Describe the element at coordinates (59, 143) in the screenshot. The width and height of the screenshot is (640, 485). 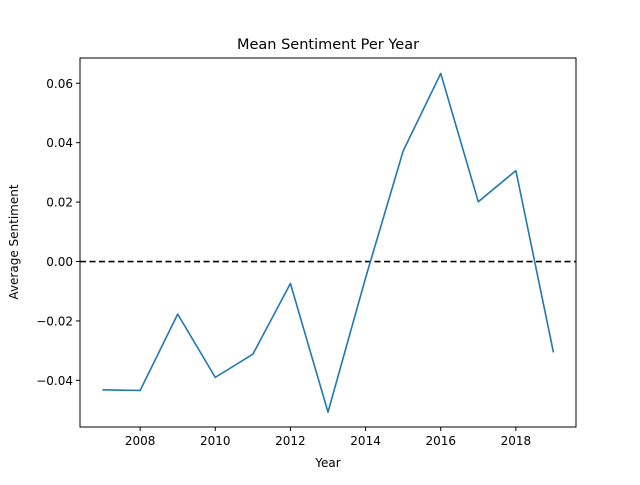
I see `y-tick-label: 0.04` at that location.